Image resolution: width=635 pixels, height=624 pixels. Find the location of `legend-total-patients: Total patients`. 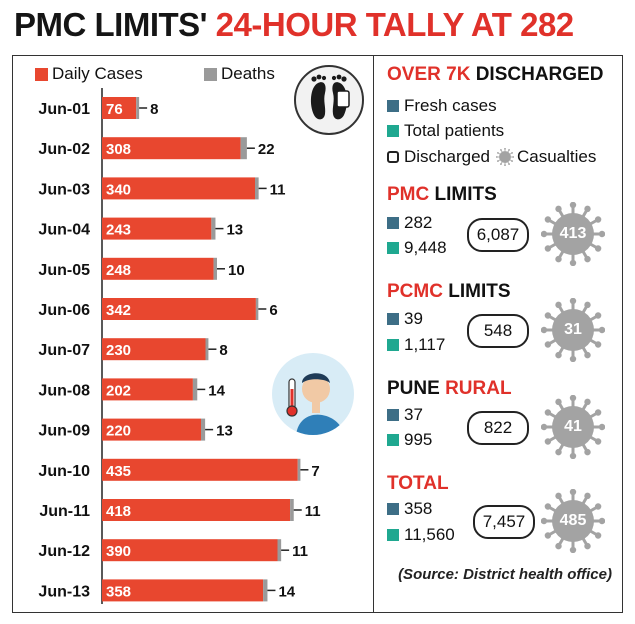

legend-total-patients: Total patients is located at coordinates (445, 131).